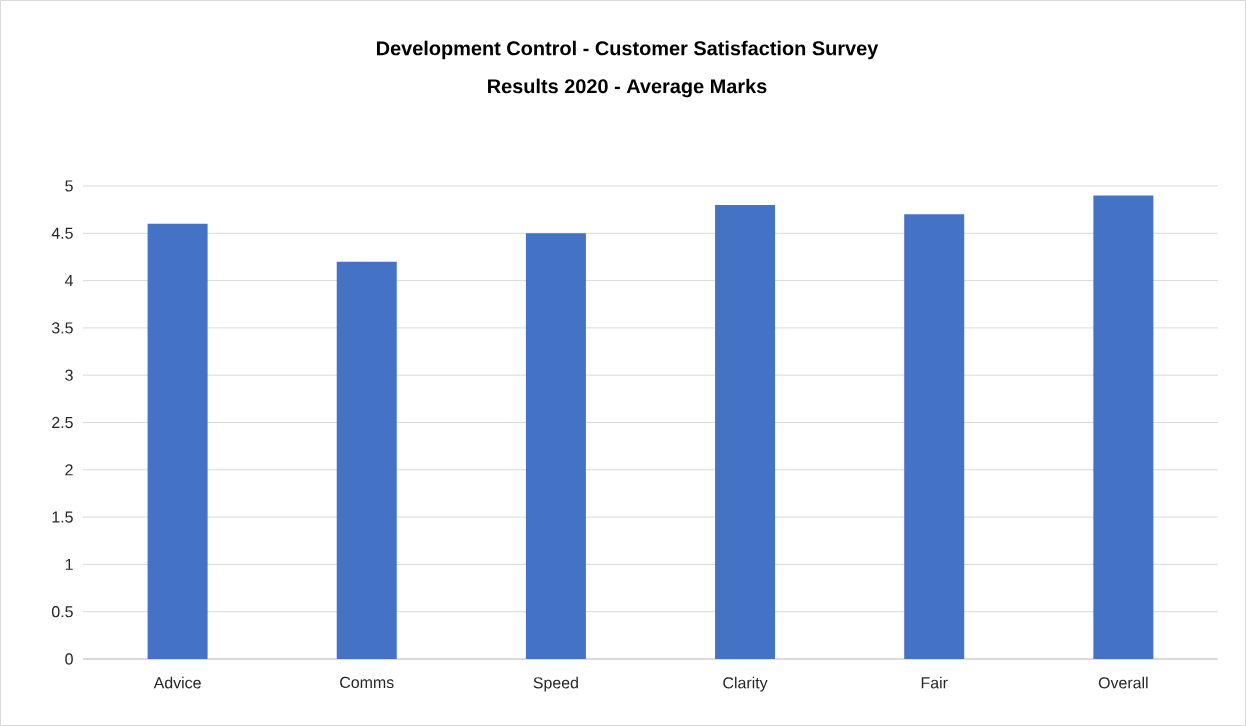 This screenshot has height=726, width=1246. I want to click on y-tick-label: 5, so click(69, 186).